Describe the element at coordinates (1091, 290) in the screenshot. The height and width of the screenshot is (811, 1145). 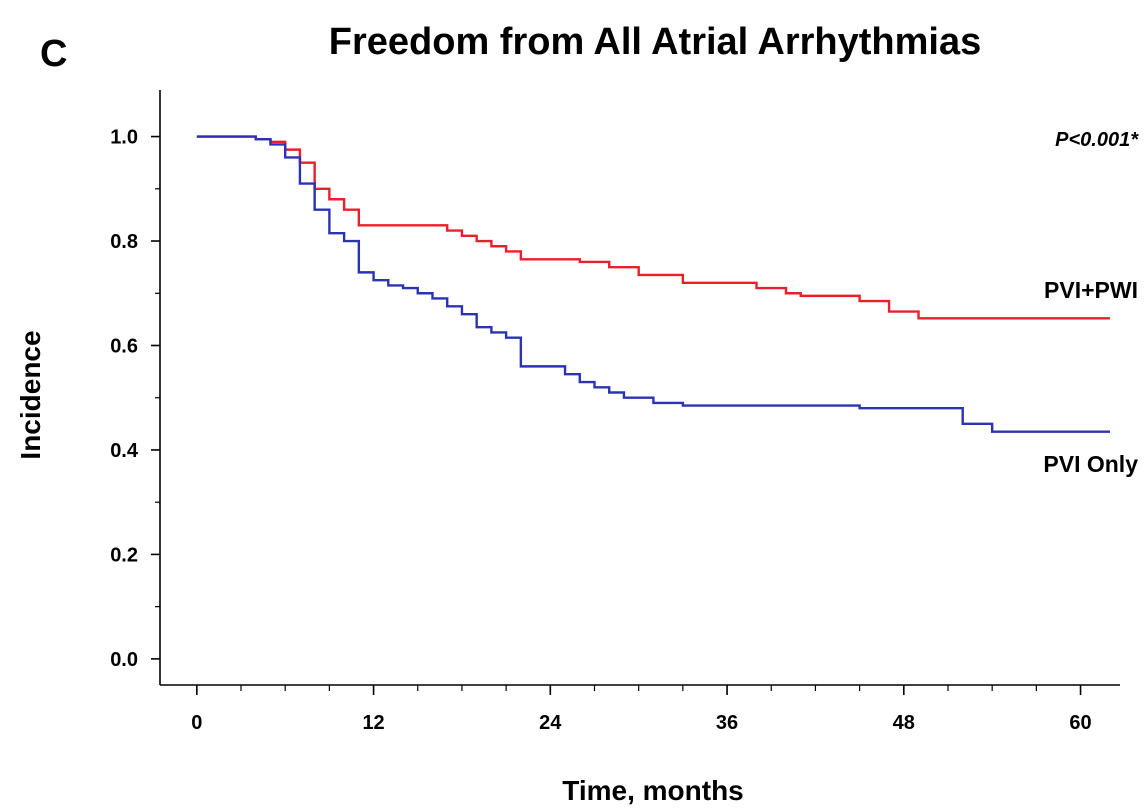
I see `series-label-pvi-pwi: PVI+PWI` at that location.